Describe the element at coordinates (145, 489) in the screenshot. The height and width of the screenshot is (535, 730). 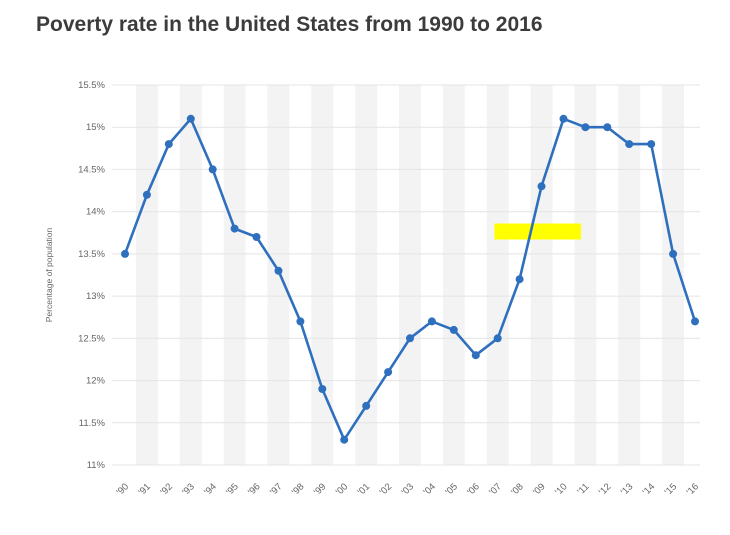
I see `x-tick-label: '91` at that location.